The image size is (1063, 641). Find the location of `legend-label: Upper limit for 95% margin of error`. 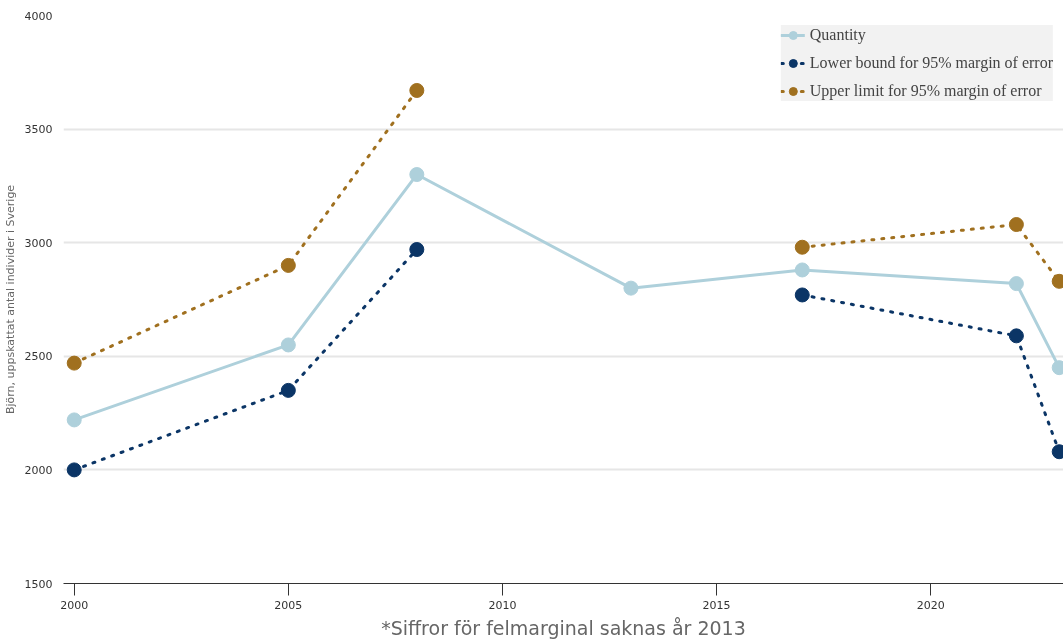

legend-label: Upper limit for 95% margin of error is located at coordinates (925, 91).